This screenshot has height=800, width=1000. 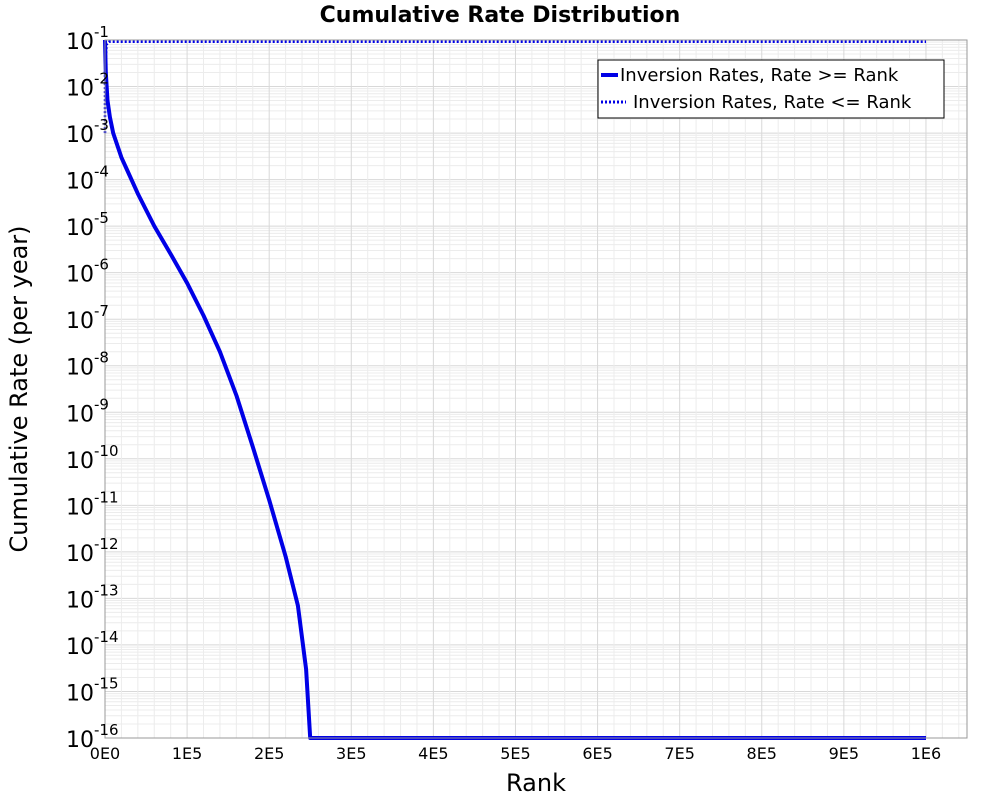 I want to click on x-tick-label: 7E5, so click(x=679, y=753).